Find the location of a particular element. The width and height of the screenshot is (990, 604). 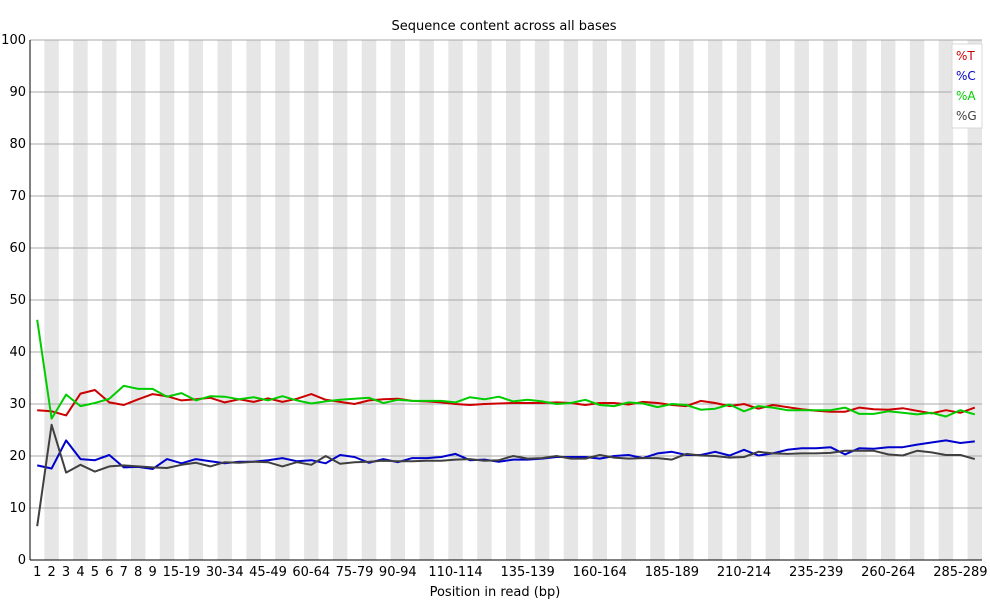

x-tick-label: 135-139 is located at coordinates (527, 572).